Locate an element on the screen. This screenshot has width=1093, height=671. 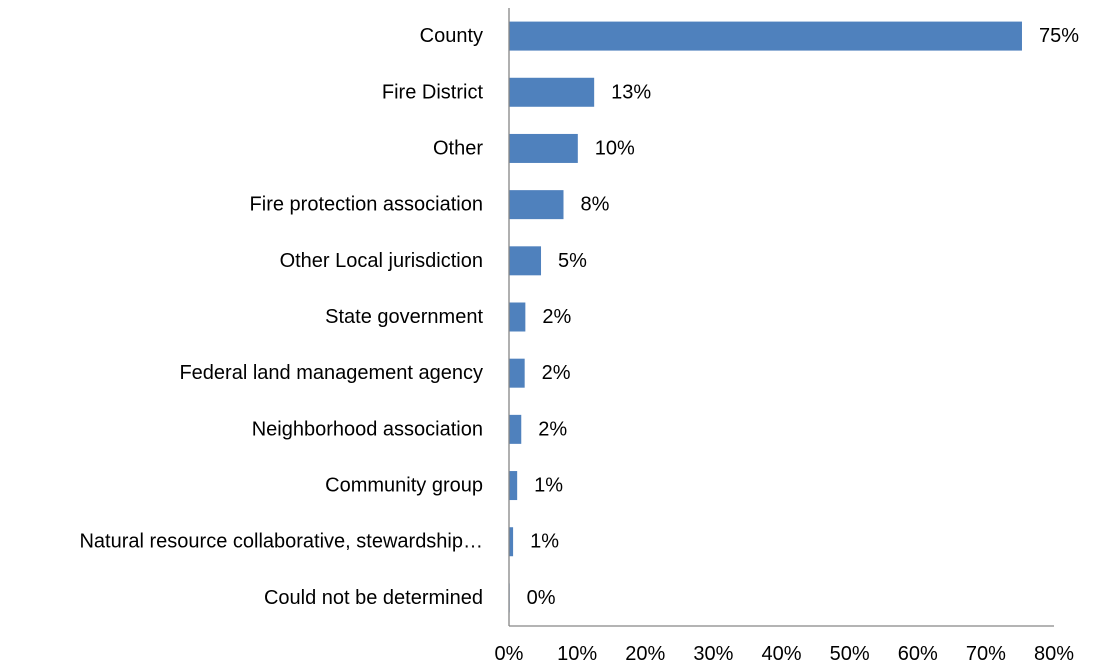
category-label: Other Local jurisdiction is located at coordinates (381, 261).